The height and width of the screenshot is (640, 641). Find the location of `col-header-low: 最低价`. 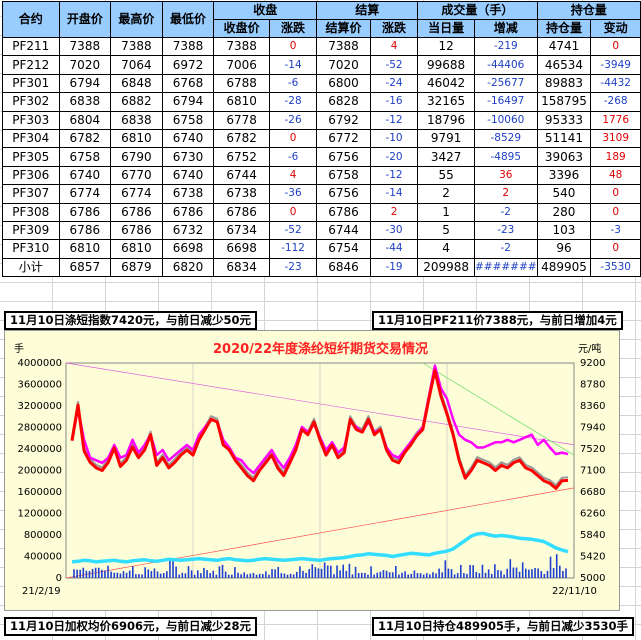

col-header-low: 最低价 is located at coordinates (188, 19).